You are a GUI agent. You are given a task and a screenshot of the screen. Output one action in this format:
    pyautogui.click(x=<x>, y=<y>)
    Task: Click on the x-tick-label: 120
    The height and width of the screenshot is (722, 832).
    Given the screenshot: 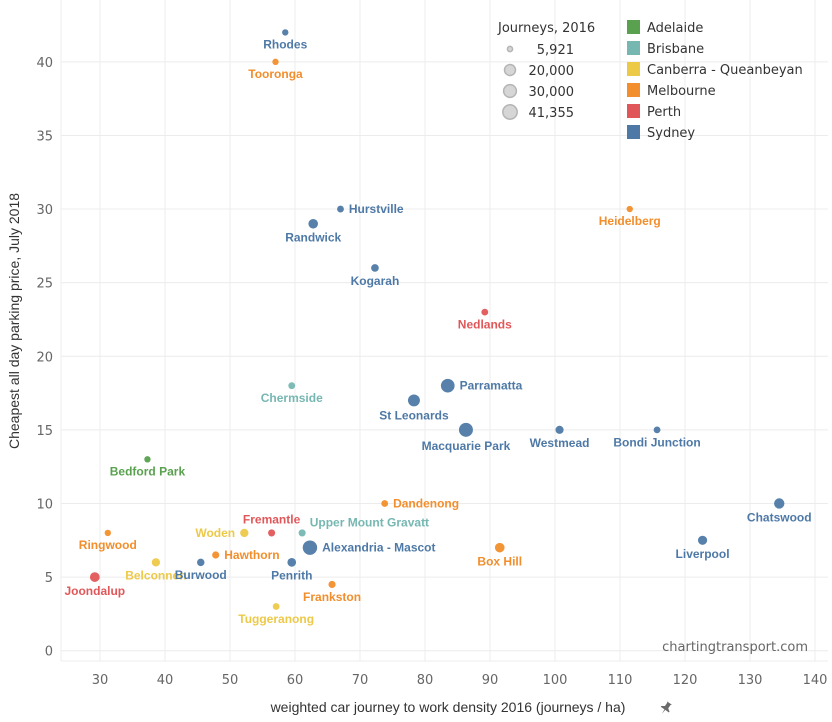 What is the action you would take?
    pyautogui.click(x=685, y=680)
    